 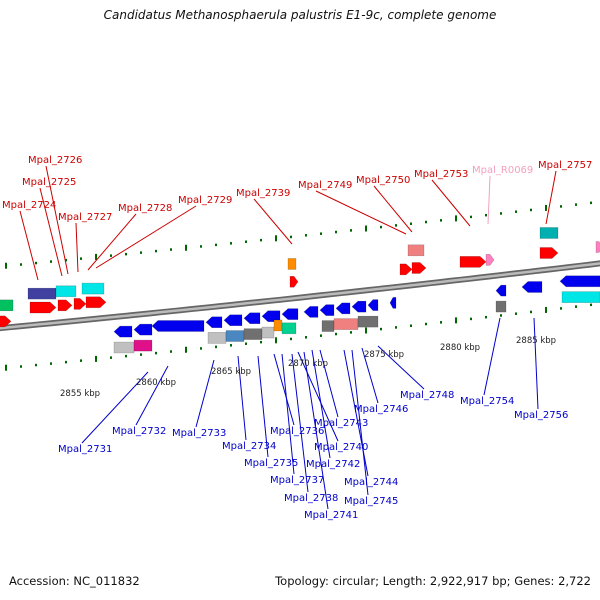 I want to click on gene-label-bottom: Mpal_2733, so click(x=199, y=433).